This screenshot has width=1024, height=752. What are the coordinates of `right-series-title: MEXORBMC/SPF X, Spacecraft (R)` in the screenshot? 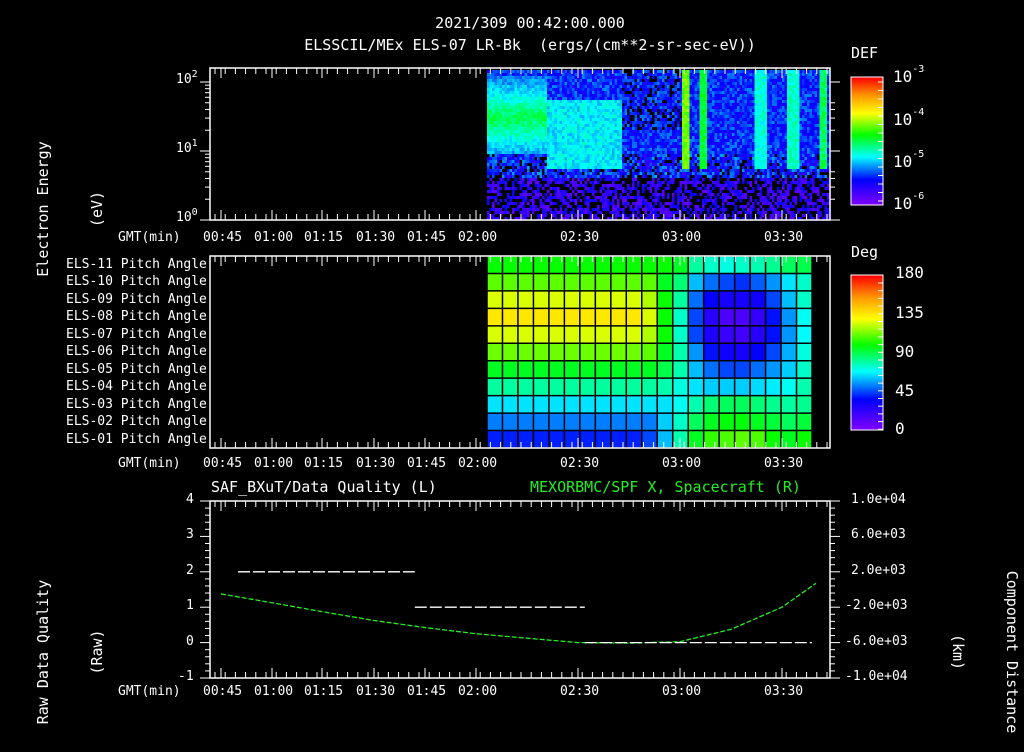 It's located at (665, 487).